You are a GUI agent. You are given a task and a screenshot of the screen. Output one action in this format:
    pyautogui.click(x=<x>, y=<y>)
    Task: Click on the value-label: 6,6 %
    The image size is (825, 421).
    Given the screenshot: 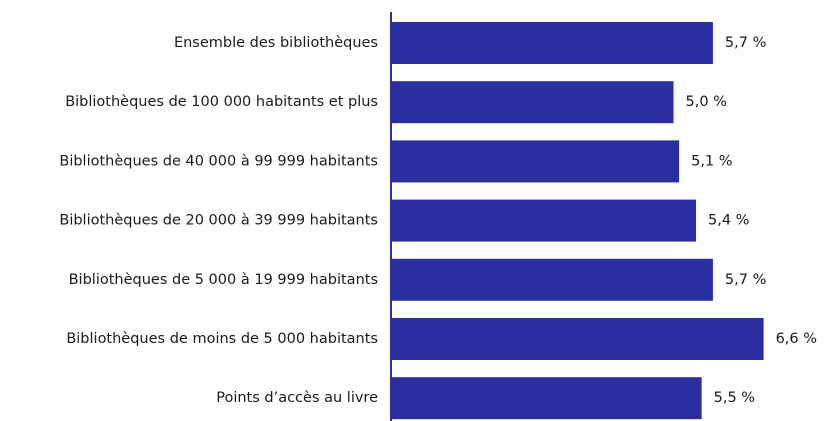 What is the action you would take?
    pyautogui.click(x=796, y=339)
    